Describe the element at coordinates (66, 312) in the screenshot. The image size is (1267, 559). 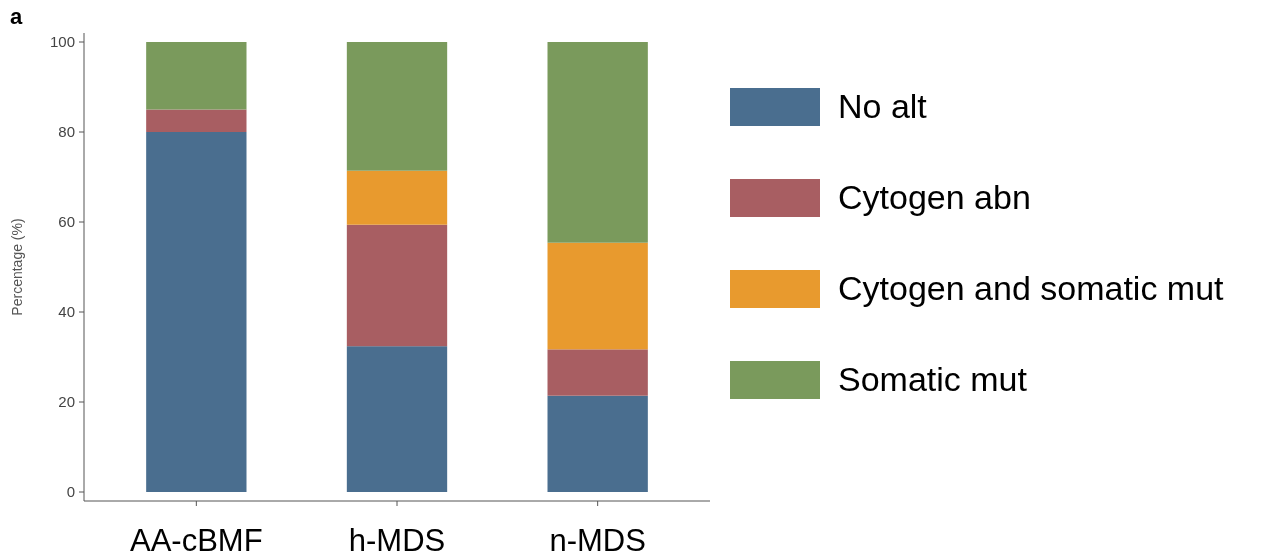
I see `y-tick-label: 40` at that location.